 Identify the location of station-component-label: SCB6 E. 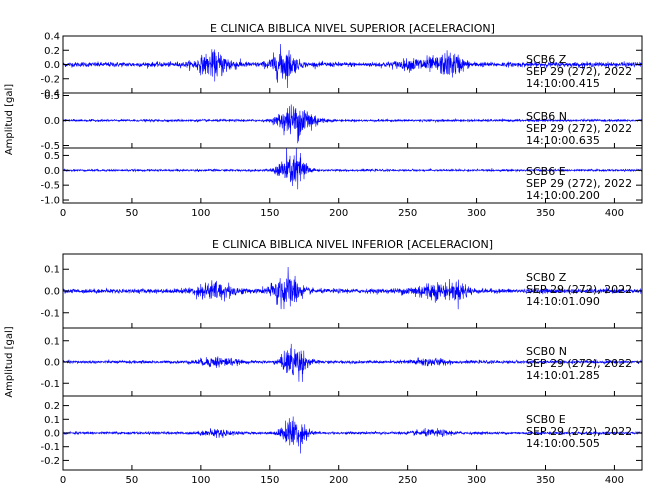
(546, 171).